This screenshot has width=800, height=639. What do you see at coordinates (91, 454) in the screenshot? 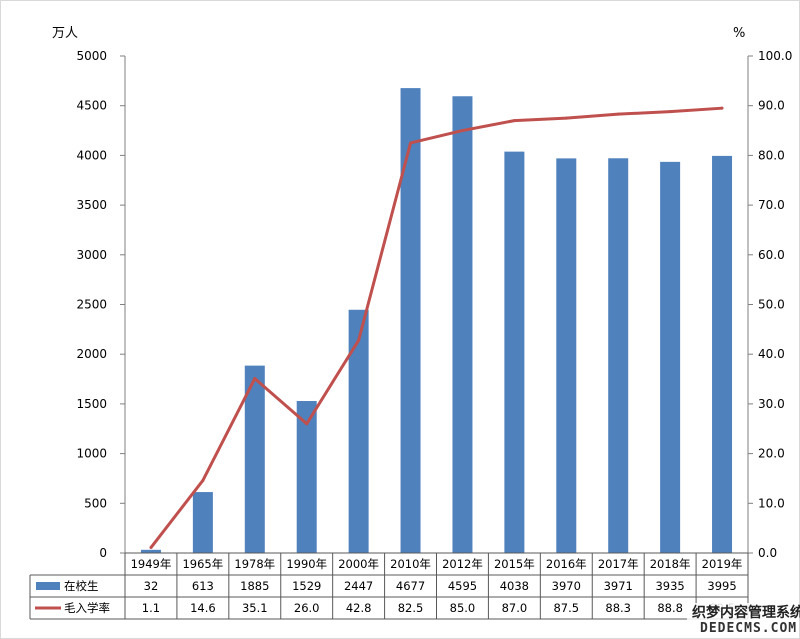
I see `left-tick-label: 1000` at bounding box center [91, 454].